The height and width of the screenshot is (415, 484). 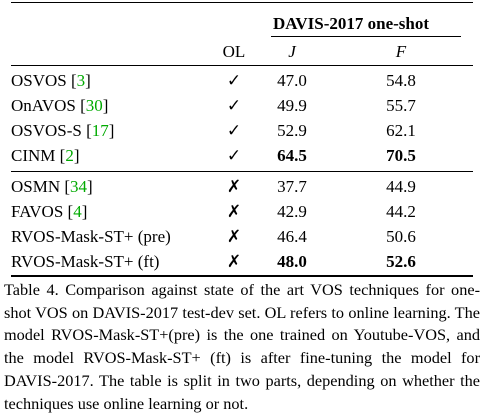 I want to click on method-name: RVOS-Mask-ST+ (pre), so click(x=91, y=237).